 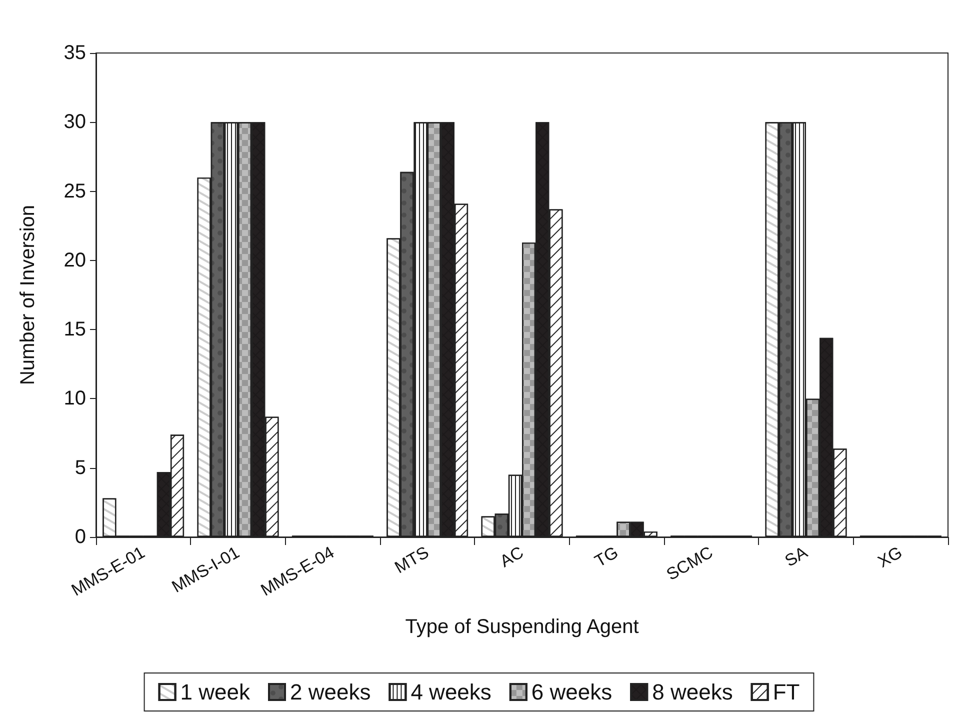 I want to click on x-tick-label: MTS, so click(x=412, y=560).